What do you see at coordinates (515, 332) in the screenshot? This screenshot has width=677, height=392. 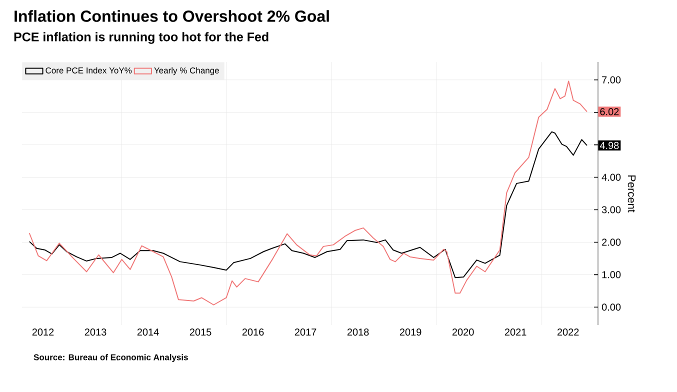 I see `x-tick-label: 2021` at bounding box center [515, 332].